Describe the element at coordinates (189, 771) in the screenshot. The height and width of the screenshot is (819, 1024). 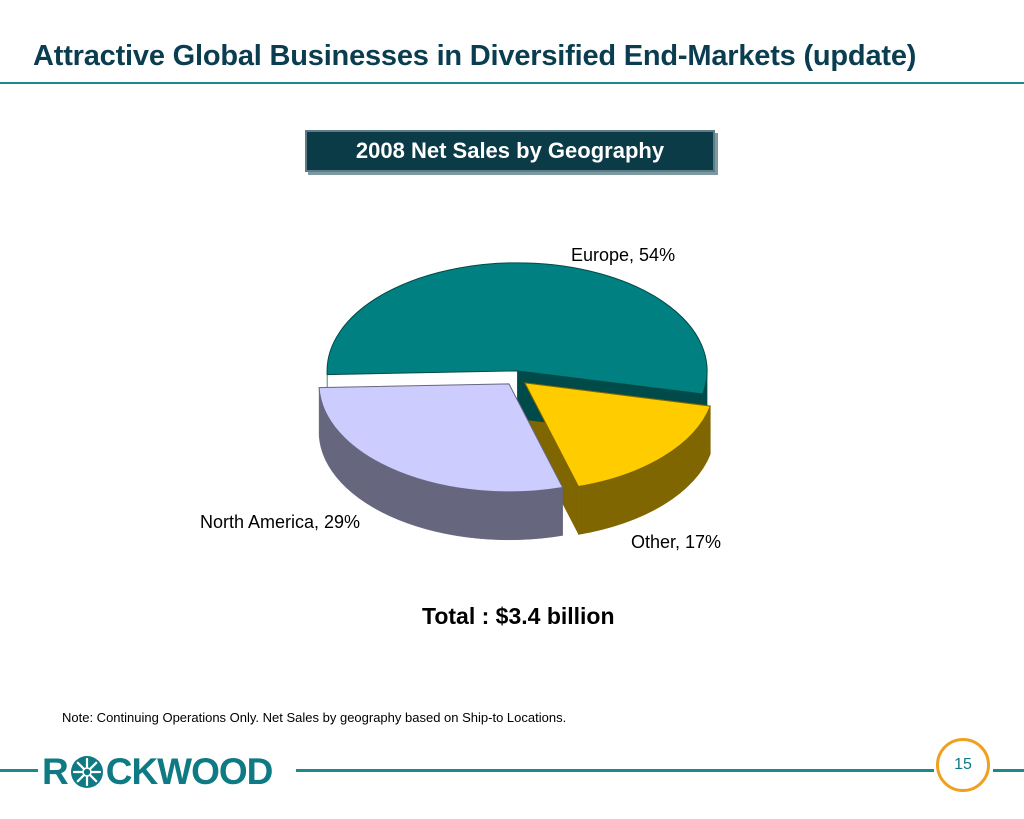
I see `logo-text-right: CKWOOD` at that location.